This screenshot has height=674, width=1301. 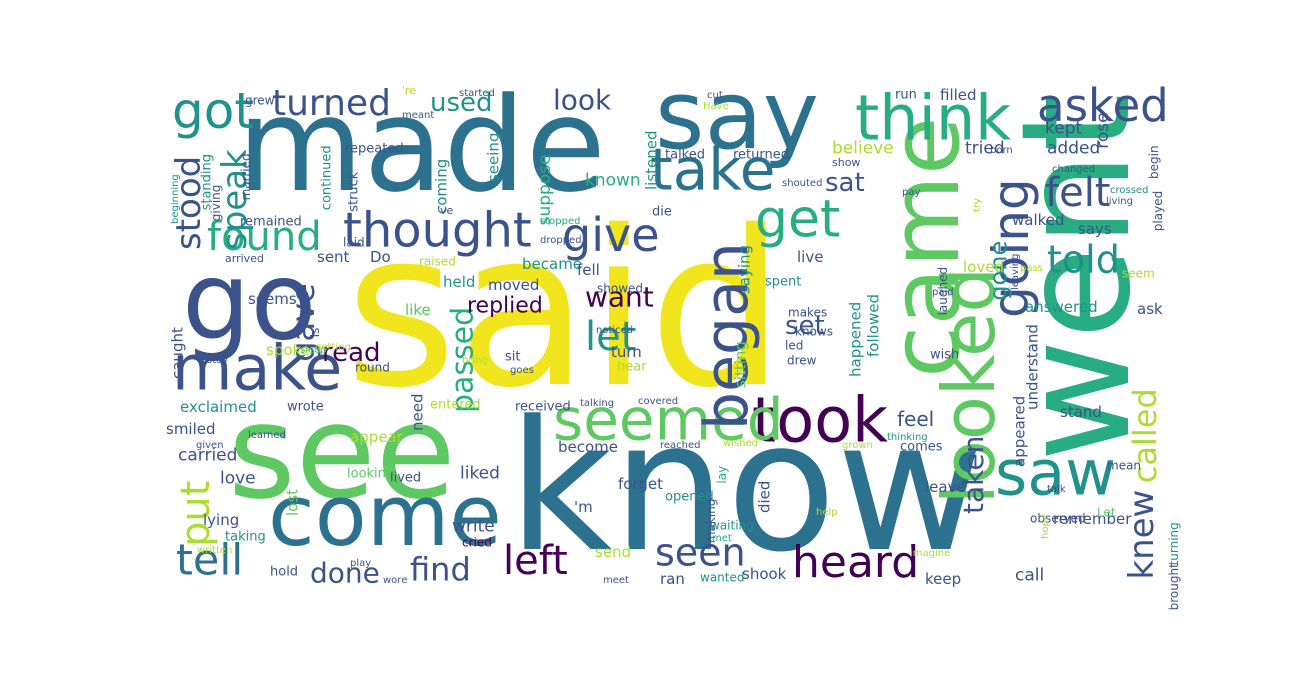 What do you see at coordinates (380, 257) in the screenshot?
I see `word: Do` at bounding box center [380, 257].